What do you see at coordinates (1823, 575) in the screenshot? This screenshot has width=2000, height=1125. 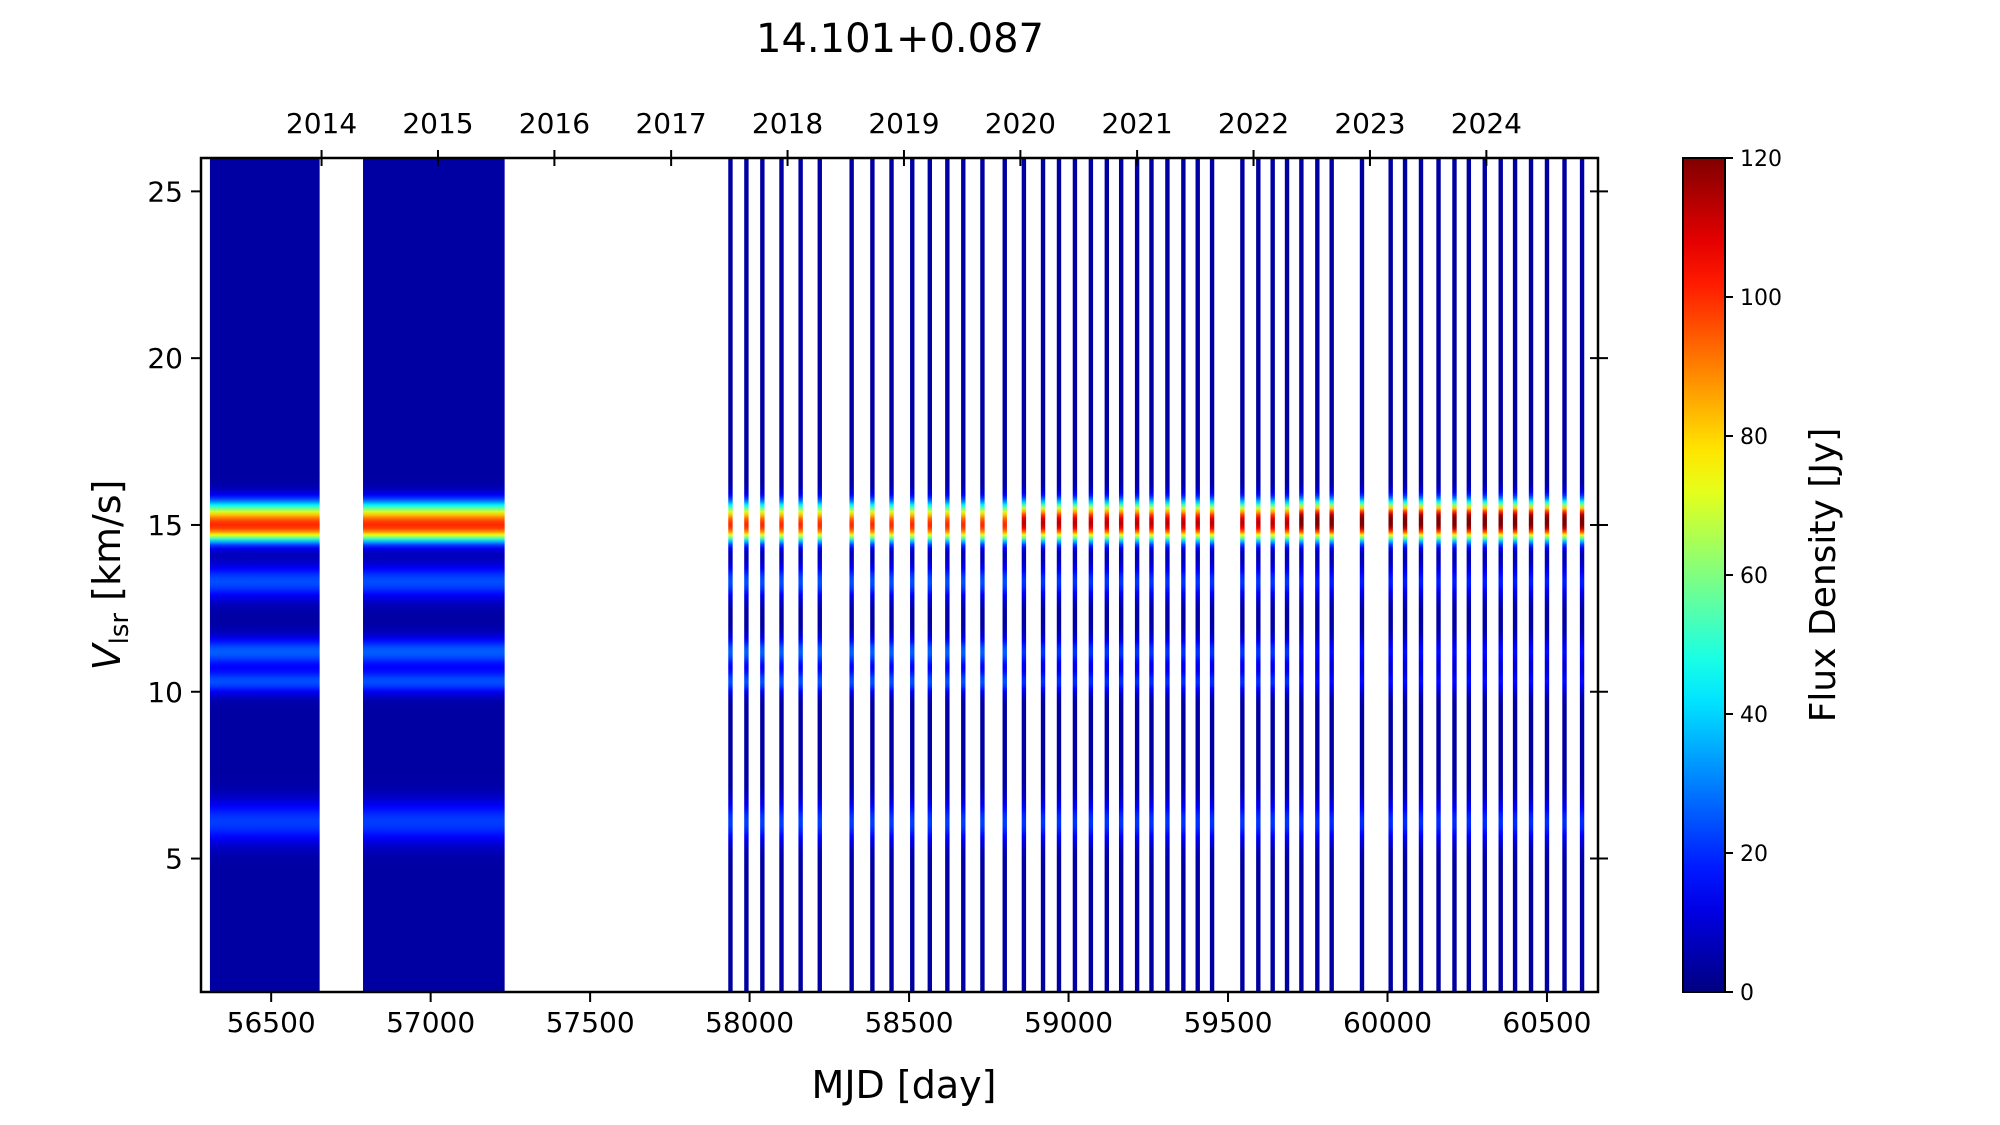 I see `colorbar-label: Flux Density [Jy]` at bounding box center [1823, 575].